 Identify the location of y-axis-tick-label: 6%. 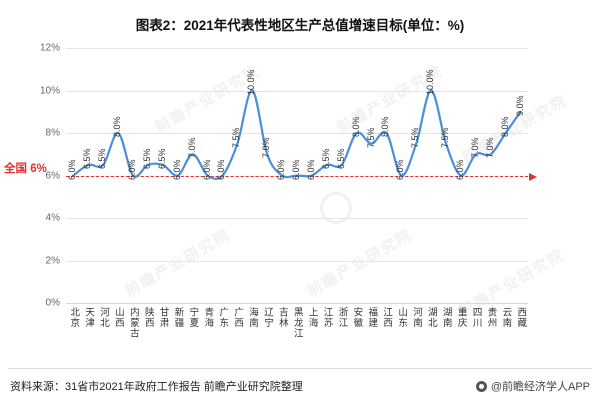
(52, 175).